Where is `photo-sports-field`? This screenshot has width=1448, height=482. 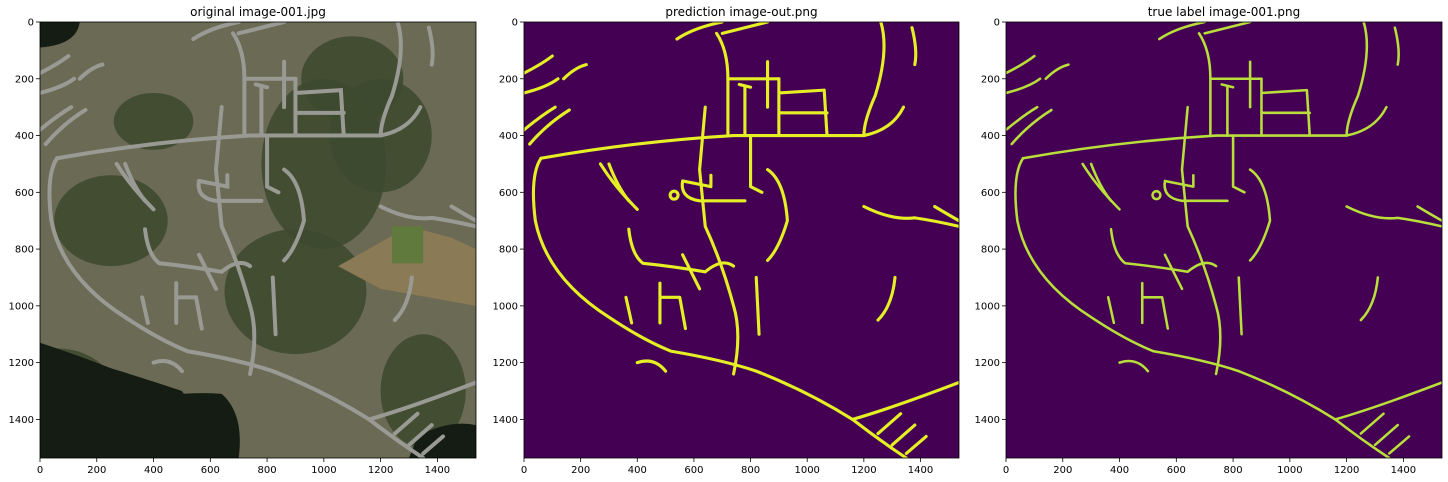 photo-sports-field is located at coordinates (407, 245).